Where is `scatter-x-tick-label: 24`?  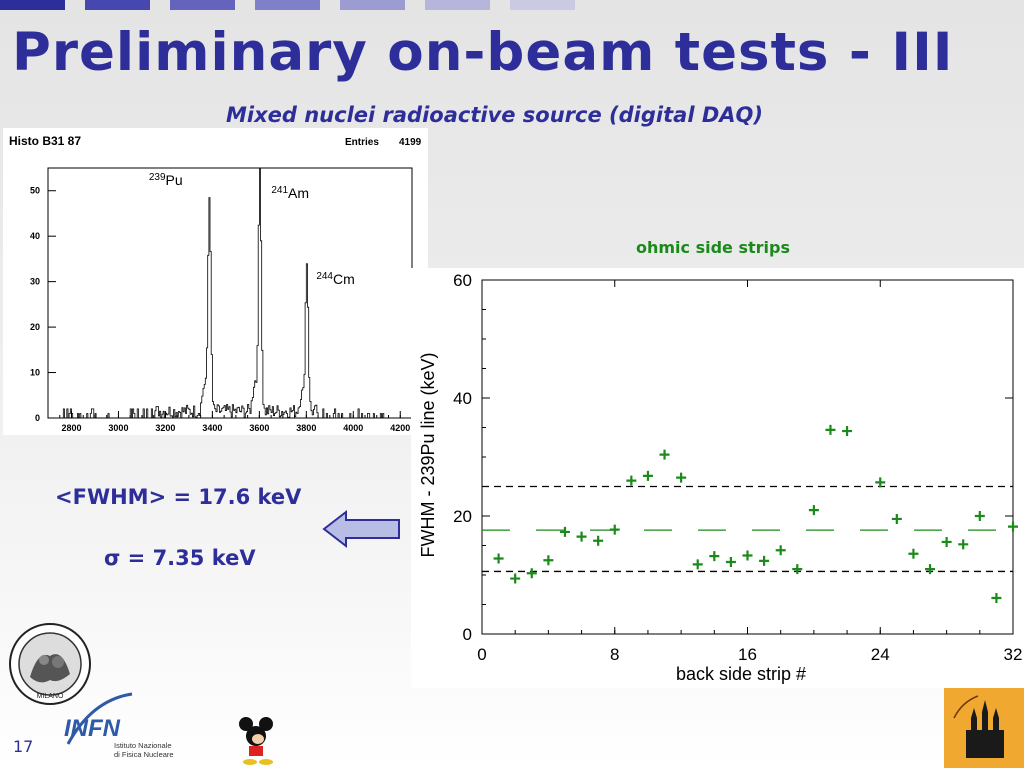 scatter-x-tick-label: 24 is located at coordinates (880, 654).